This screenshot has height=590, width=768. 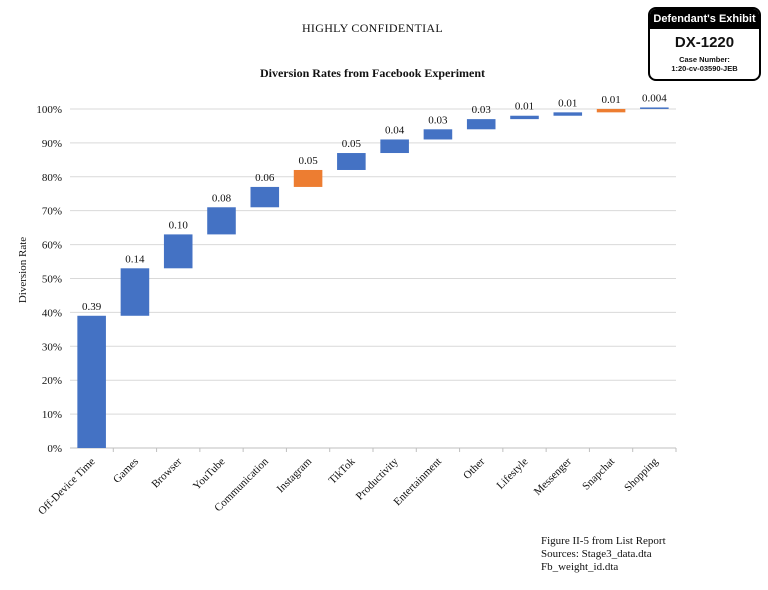 What do you see at coordinates (222, 198) in the screenshot?
I see `data-label: 0.08` at bounding box center [222, 198].